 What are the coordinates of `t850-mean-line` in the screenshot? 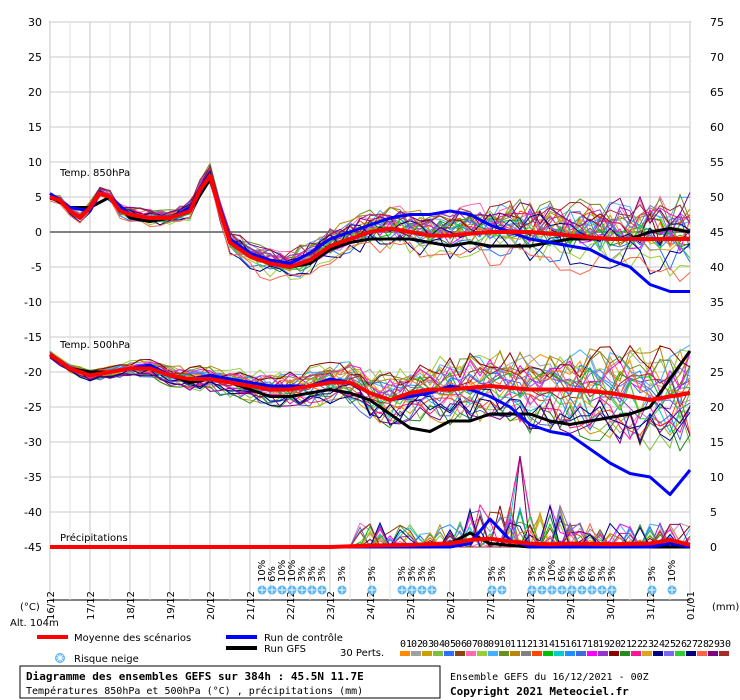 It's located at (369, 221).